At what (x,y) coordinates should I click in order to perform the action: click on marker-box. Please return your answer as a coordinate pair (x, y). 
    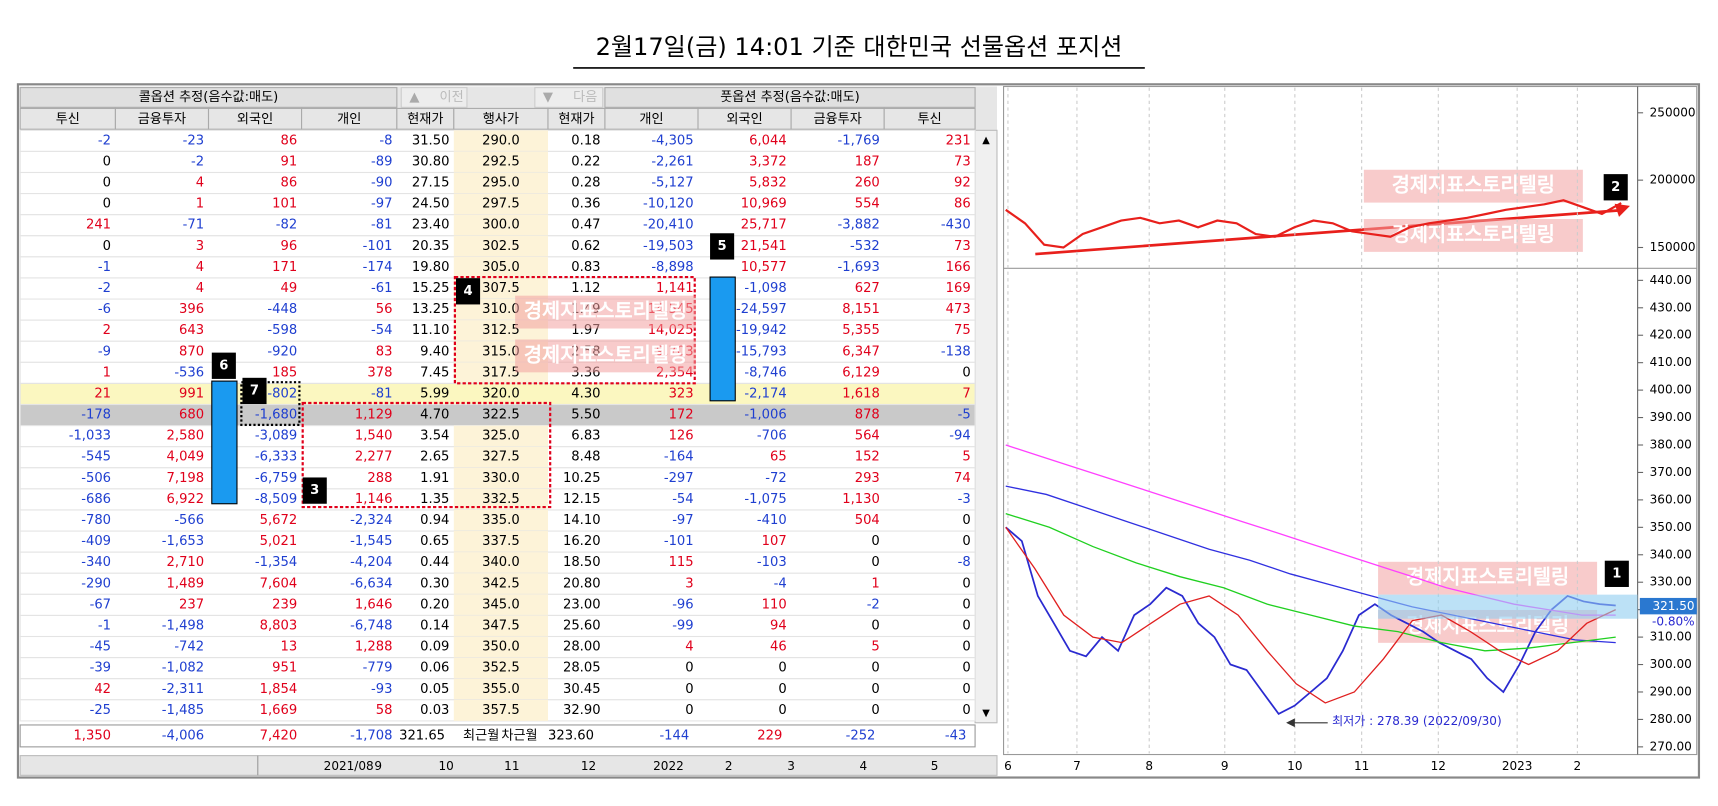
    Looking at the image, I should click on (722, 246).